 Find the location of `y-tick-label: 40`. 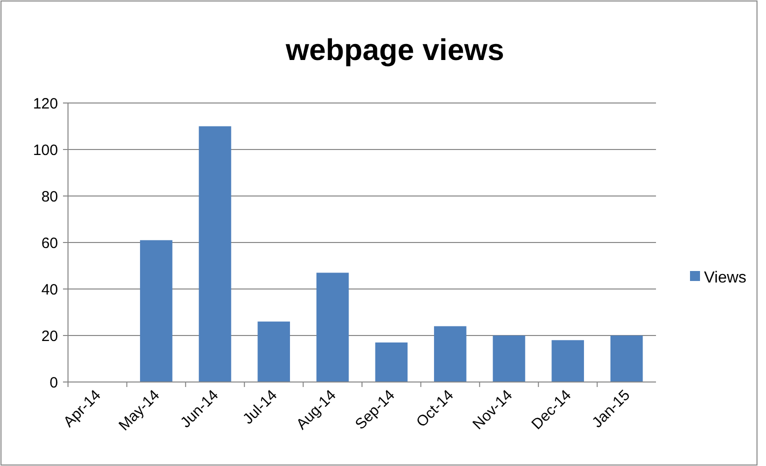

y-tick-label: 40 is located at coordinates (49, 289).